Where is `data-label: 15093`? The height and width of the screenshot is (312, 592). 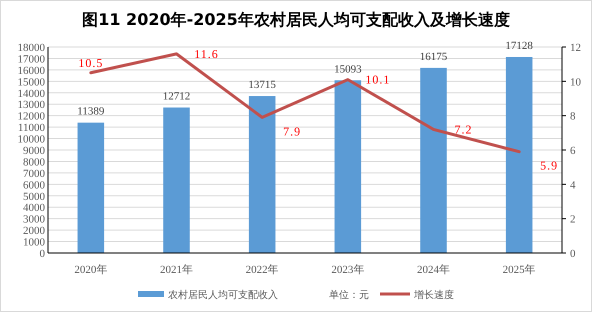
data-label: 15093 is located at coordinates (348, 69).